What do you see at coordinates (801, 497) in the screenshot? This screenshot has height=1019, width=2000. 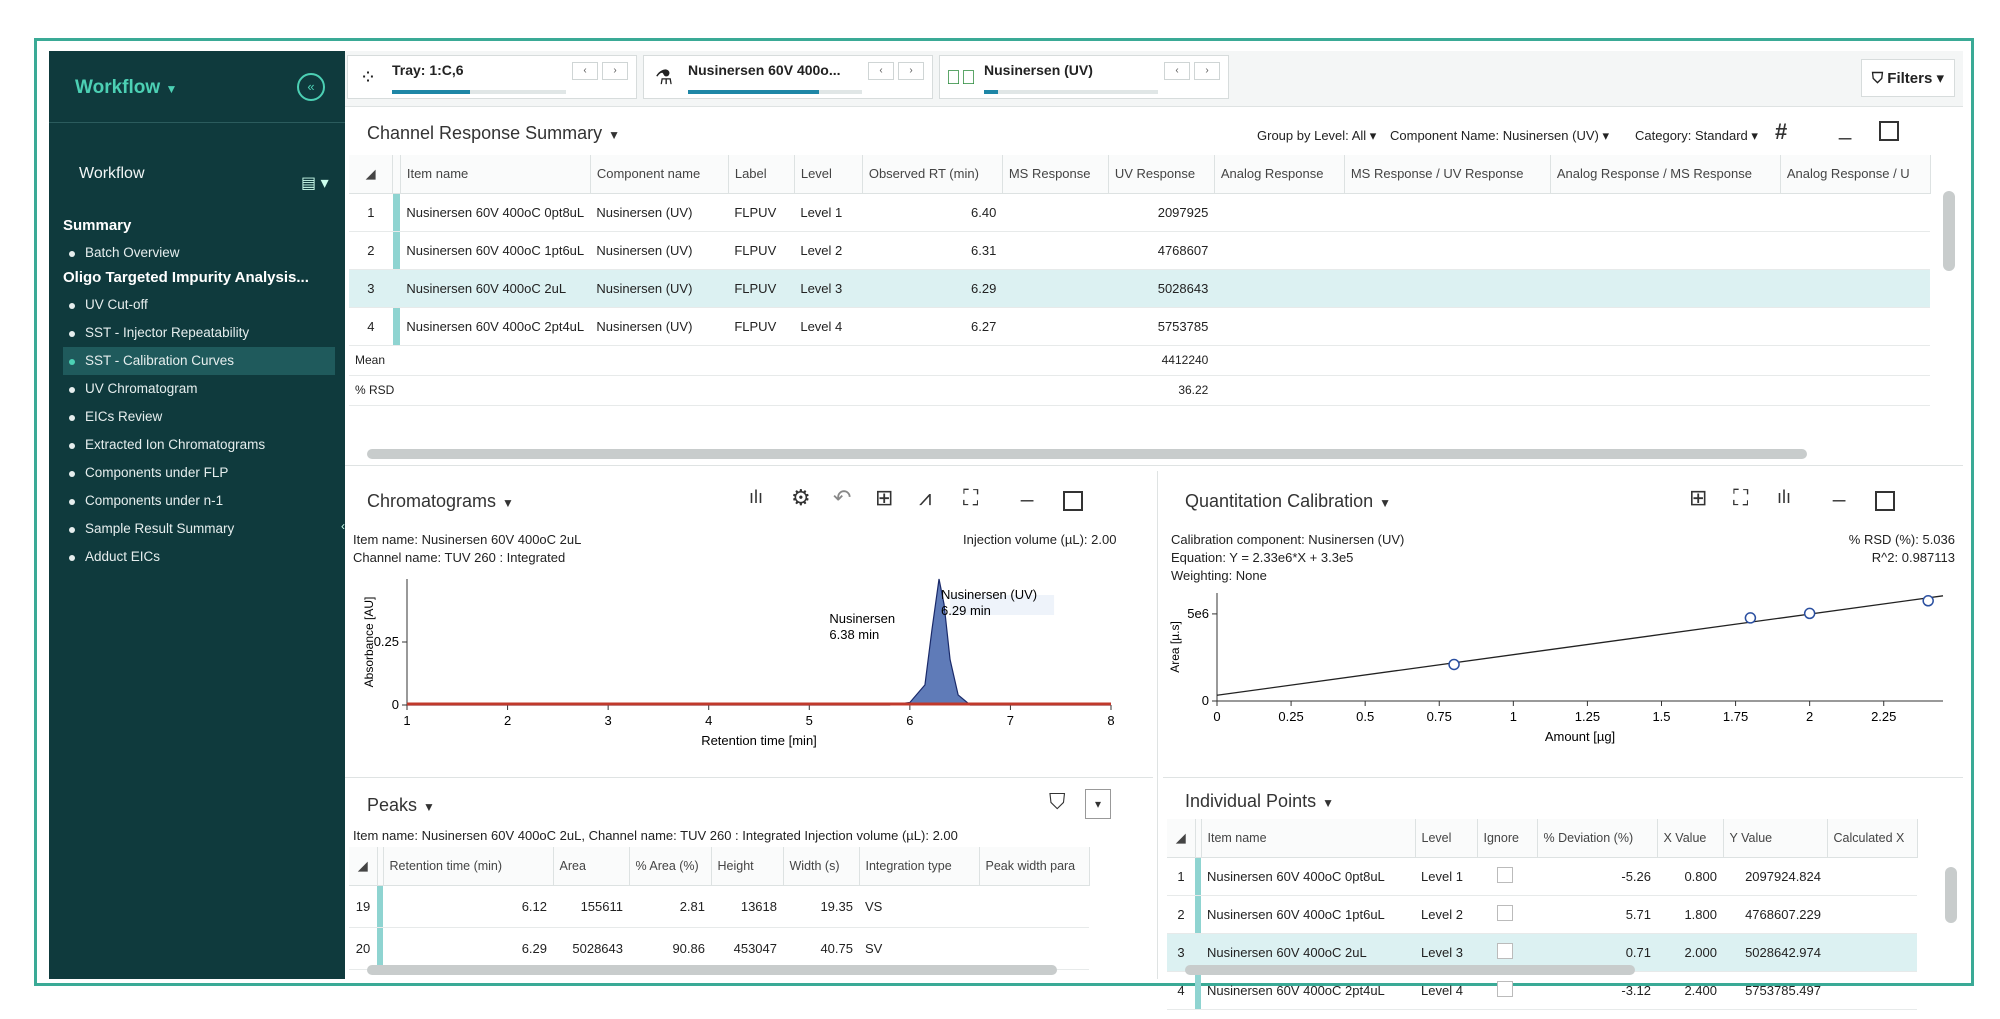 I see `settings-gear-icon: ⚙` at bounding box center [801, 497].